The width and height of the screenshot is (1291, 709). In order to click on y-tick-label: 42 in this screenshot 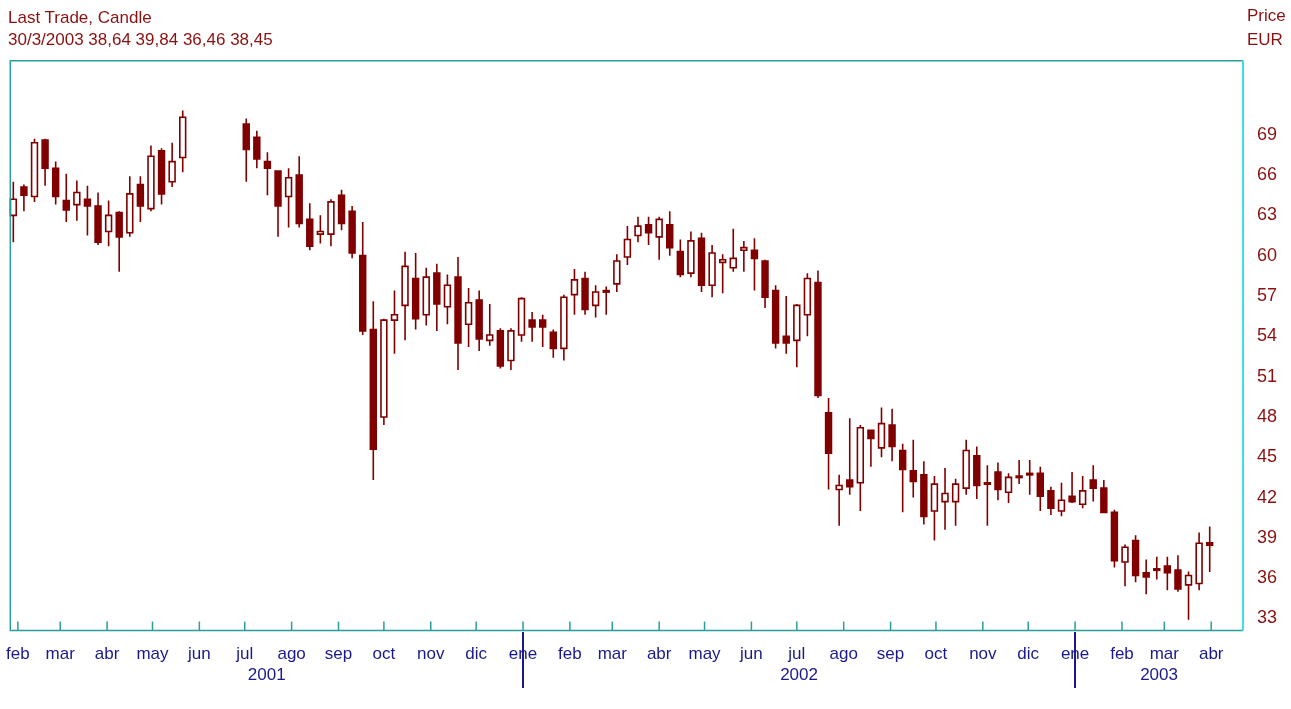, I will do `click(1267, 496)`.